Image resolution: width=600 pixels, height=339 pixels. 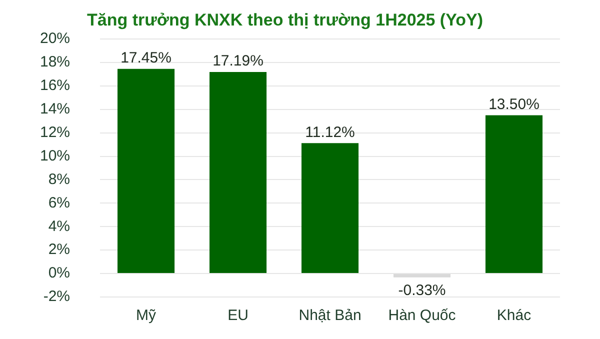 I want to click on data-label: 17.45%, so click(x=146, y=58).